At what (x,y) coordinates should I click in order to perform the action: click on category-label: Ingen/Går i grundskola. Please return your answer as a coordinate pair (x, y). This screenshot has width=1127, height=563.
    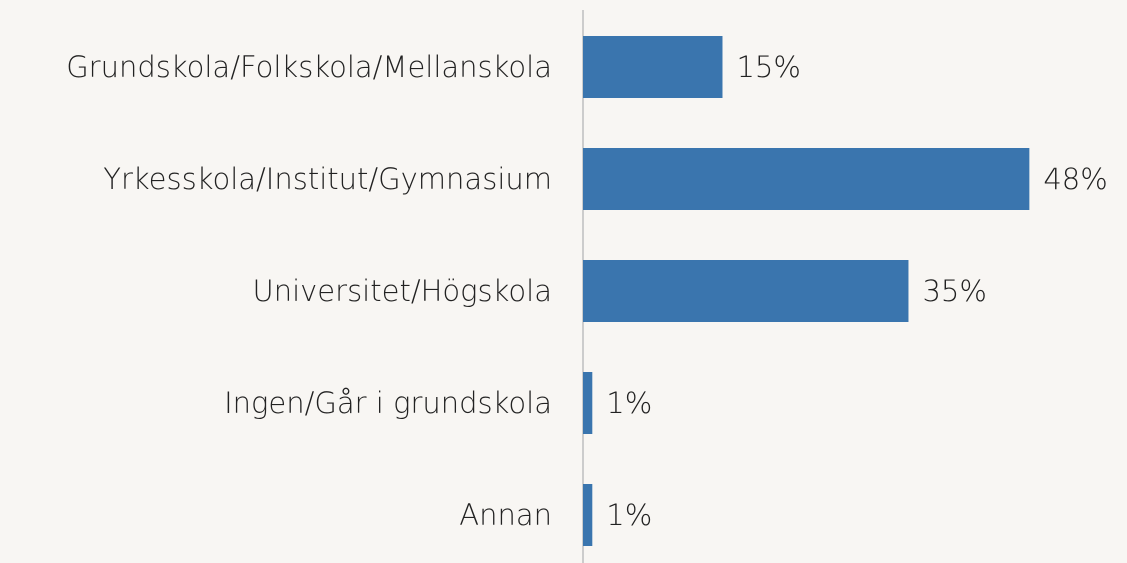
    Looking at the image, I should click on (388, 403).